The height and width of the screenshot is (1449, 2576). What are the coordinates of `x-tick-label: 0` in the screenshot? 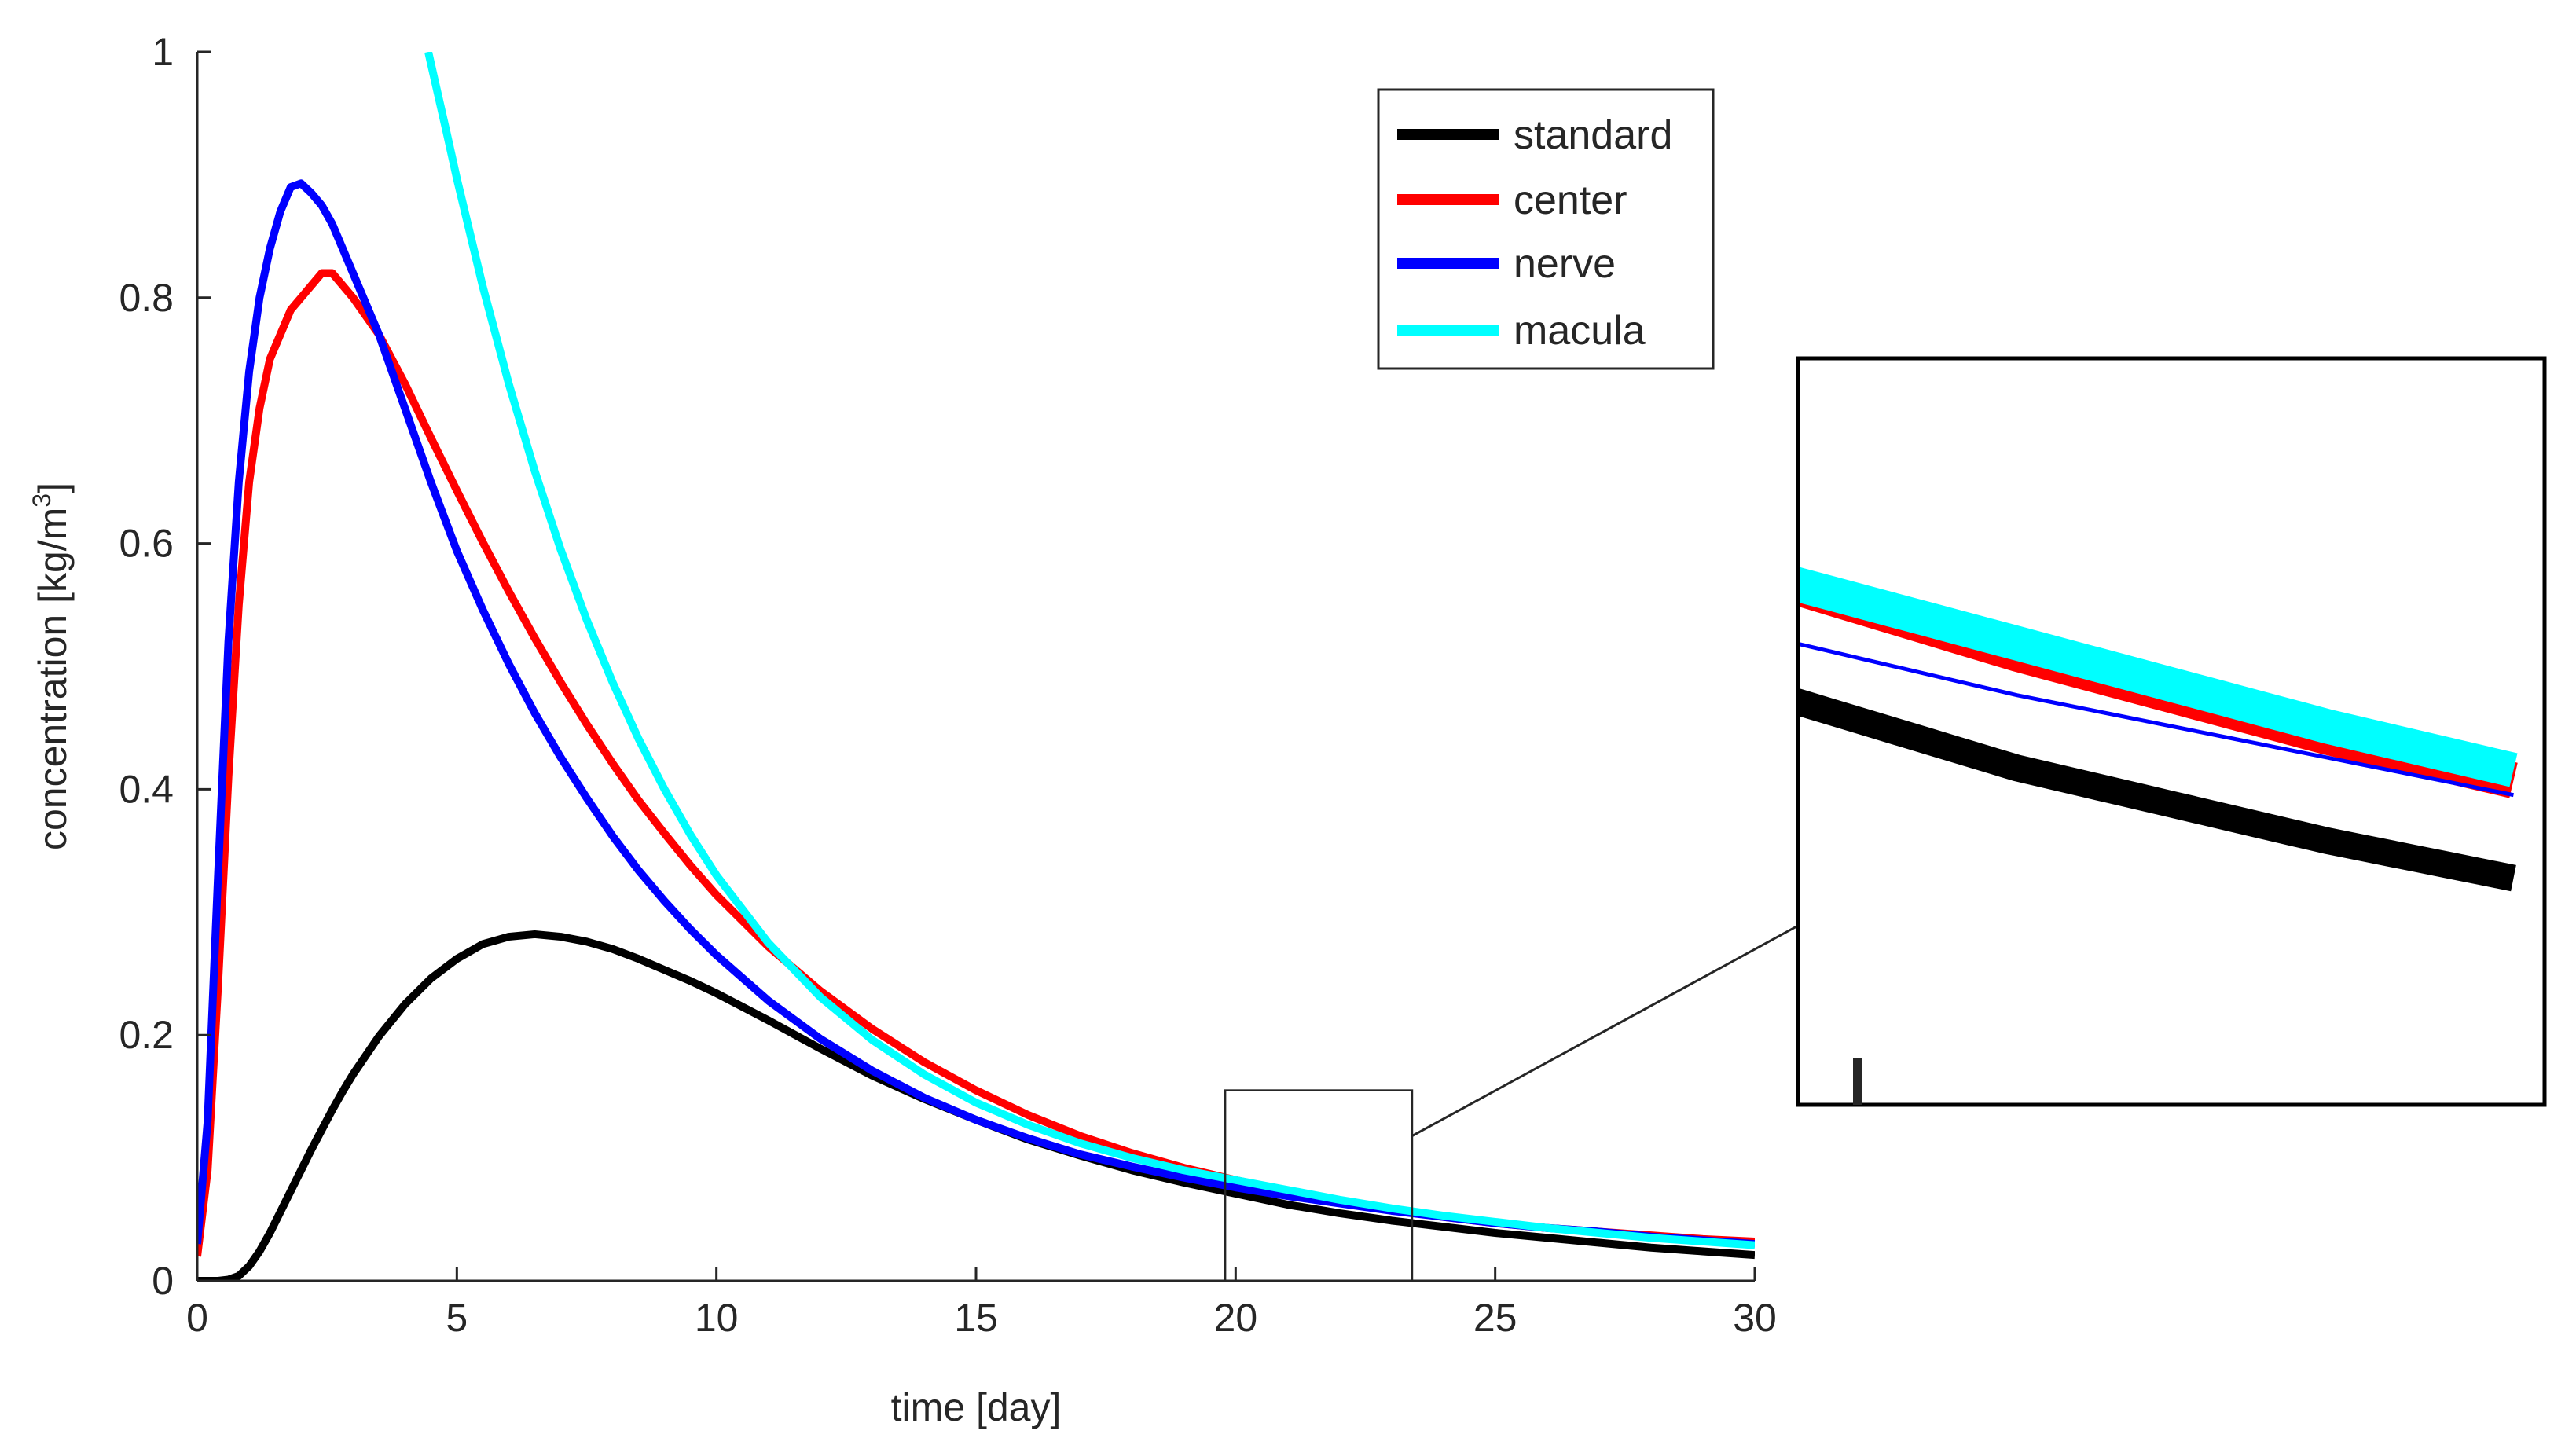 It's located at (197, 1318).